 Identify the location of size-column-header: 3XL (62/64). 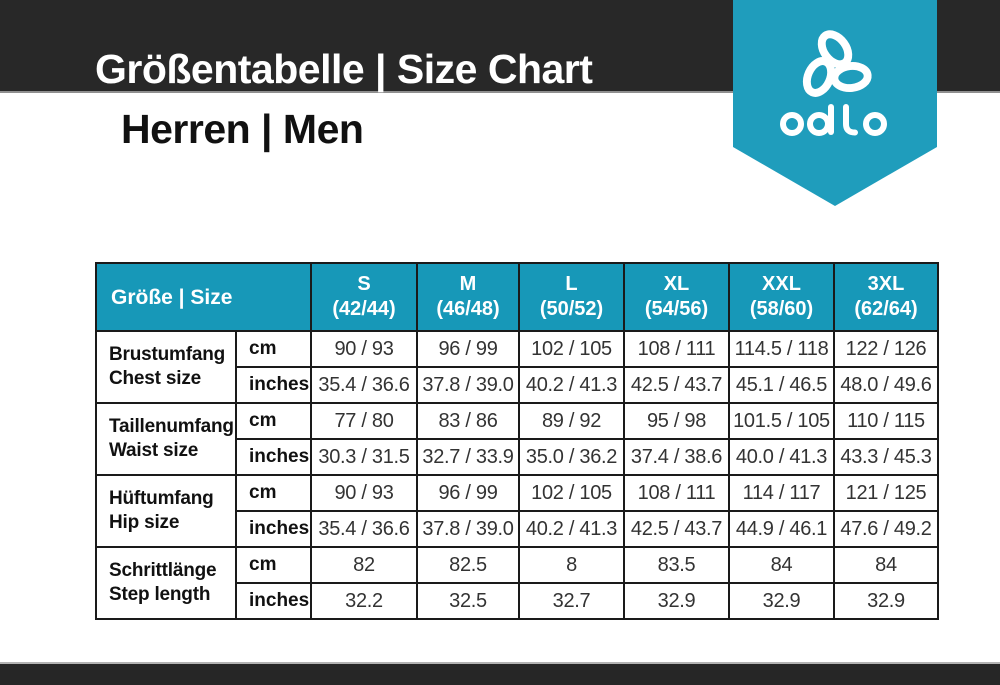
(886, 297).